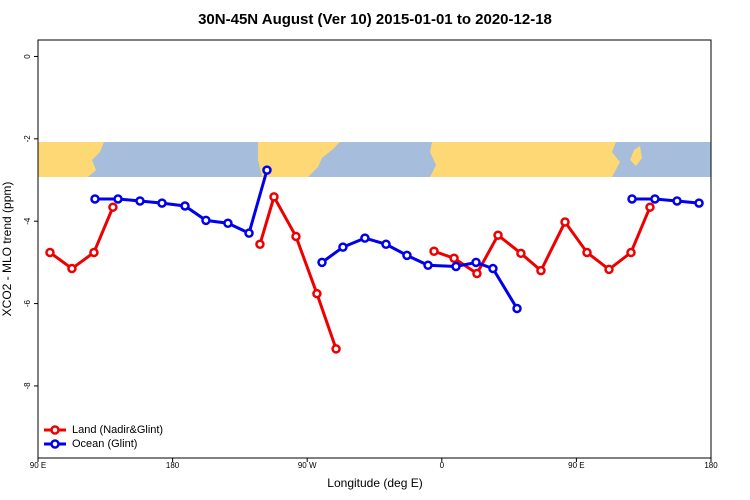 Image resolution: width=750 pixels, height=500 pixels. What do you see at coordinates (117, 430) in the screenshot?
I see `legend-label: Land (Nadir&Glint)` at bounding box center [117, 430].